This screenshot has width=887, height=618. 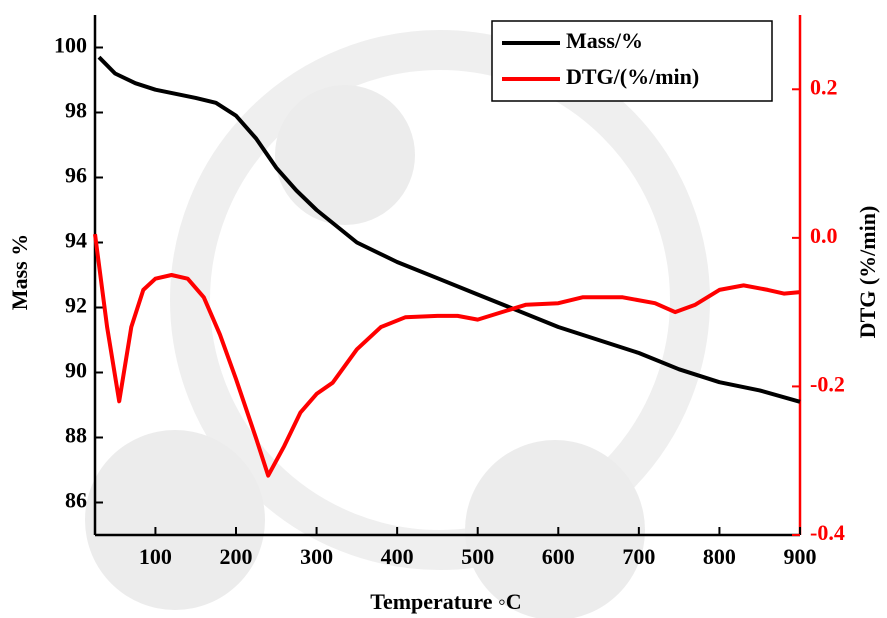 I want to click on x-tick-label: 400, so click(x=397, y=556).